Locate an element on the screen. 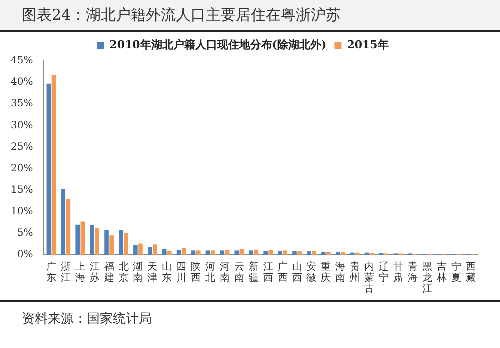 The width and height of the screenshot is (500, 348). x-tick-label: 黑龙江 is located at coordinates (427, 279).